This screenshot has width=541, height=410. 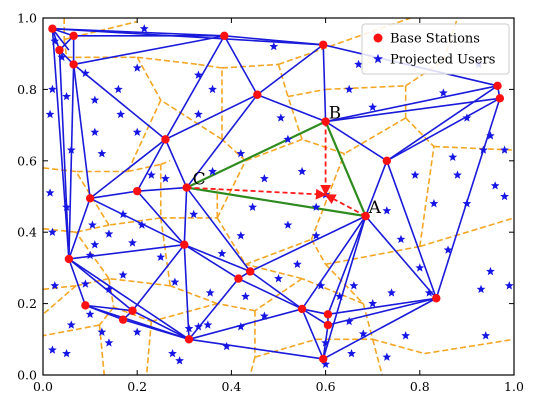 What do you see at coordinates (256, 193) in the screenshot?
I see `movement-arrow` at bounding box center [256, 193].